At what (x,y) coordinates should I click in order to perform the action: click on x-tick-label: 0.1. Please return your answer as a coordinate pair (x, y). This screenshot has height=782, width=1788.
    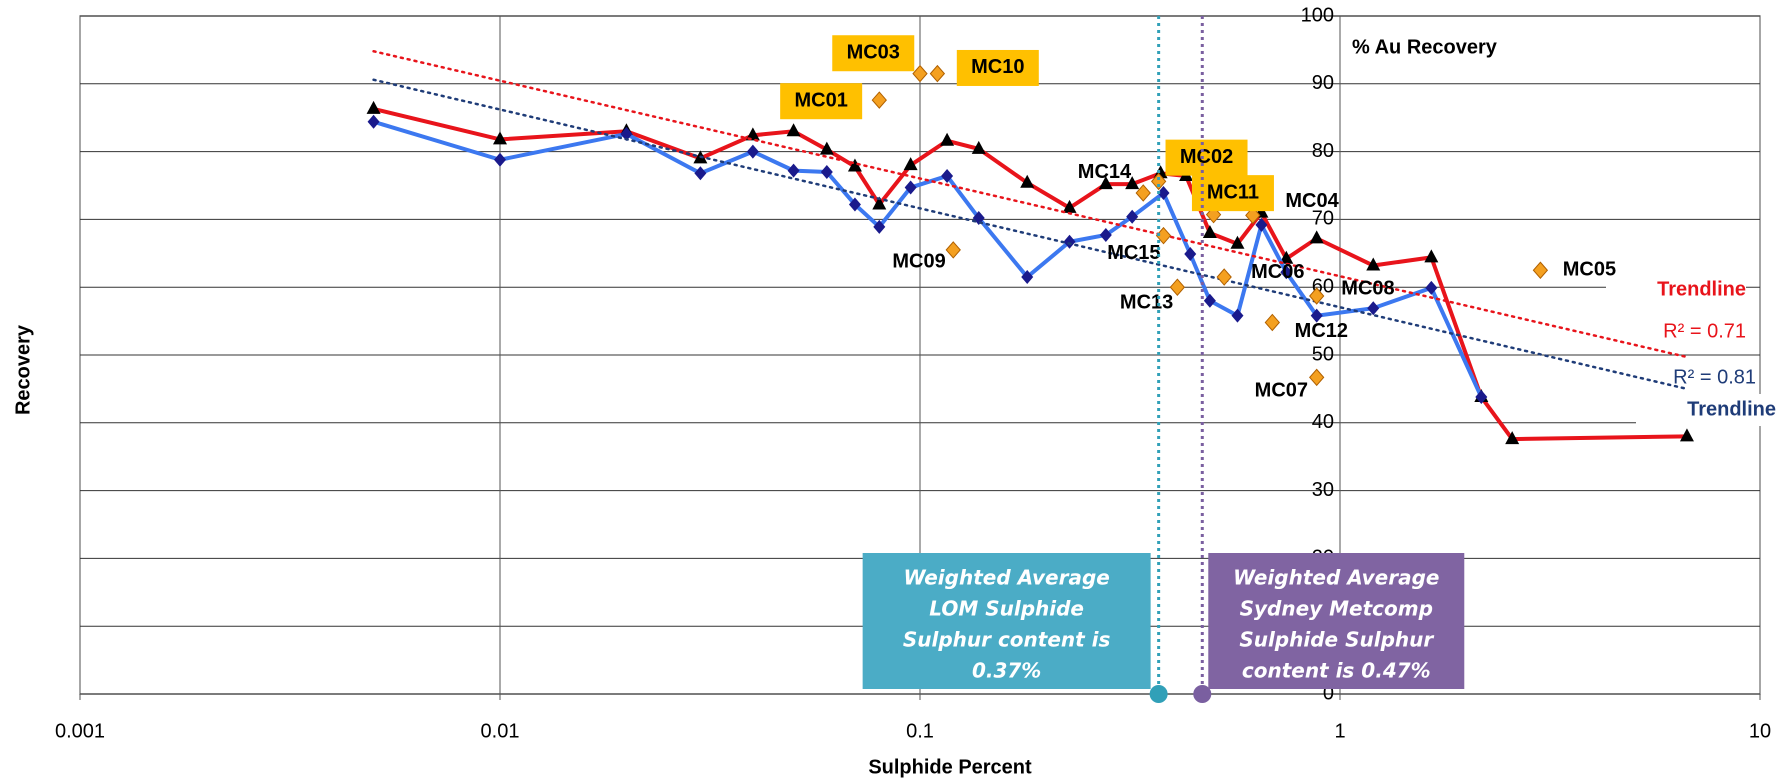
    Looking at the image, I should click on (920, 731).